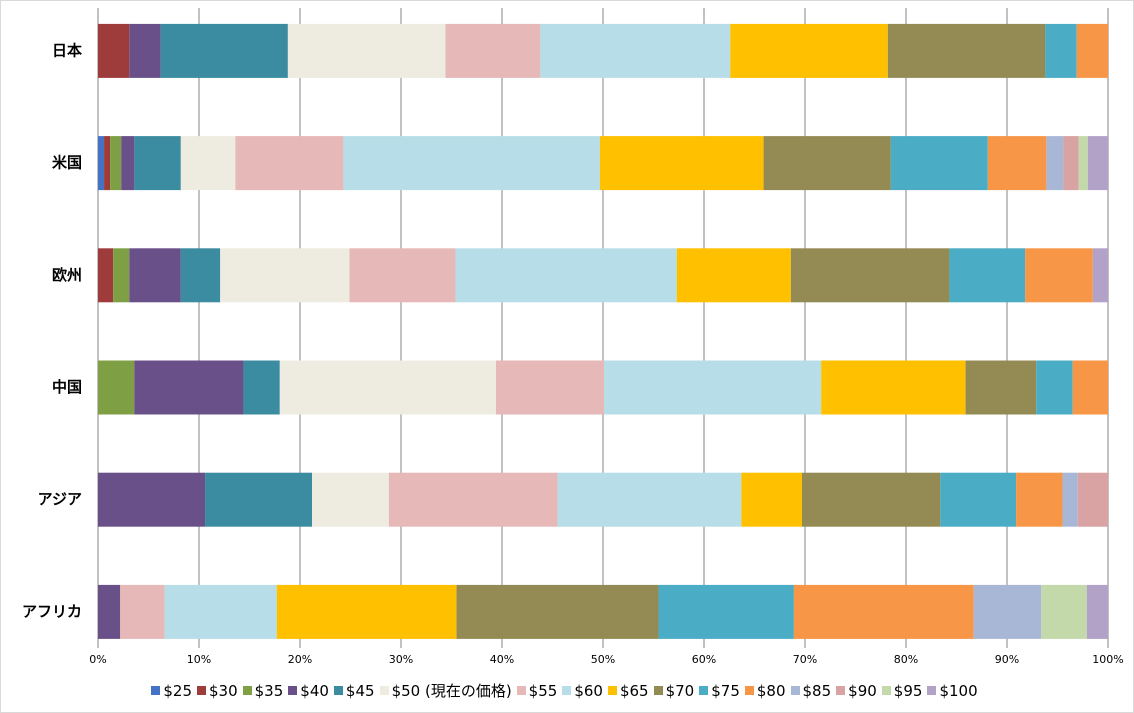 The image size is (1134, 713). I want to click on legend-label: $85, so click(817, 690).